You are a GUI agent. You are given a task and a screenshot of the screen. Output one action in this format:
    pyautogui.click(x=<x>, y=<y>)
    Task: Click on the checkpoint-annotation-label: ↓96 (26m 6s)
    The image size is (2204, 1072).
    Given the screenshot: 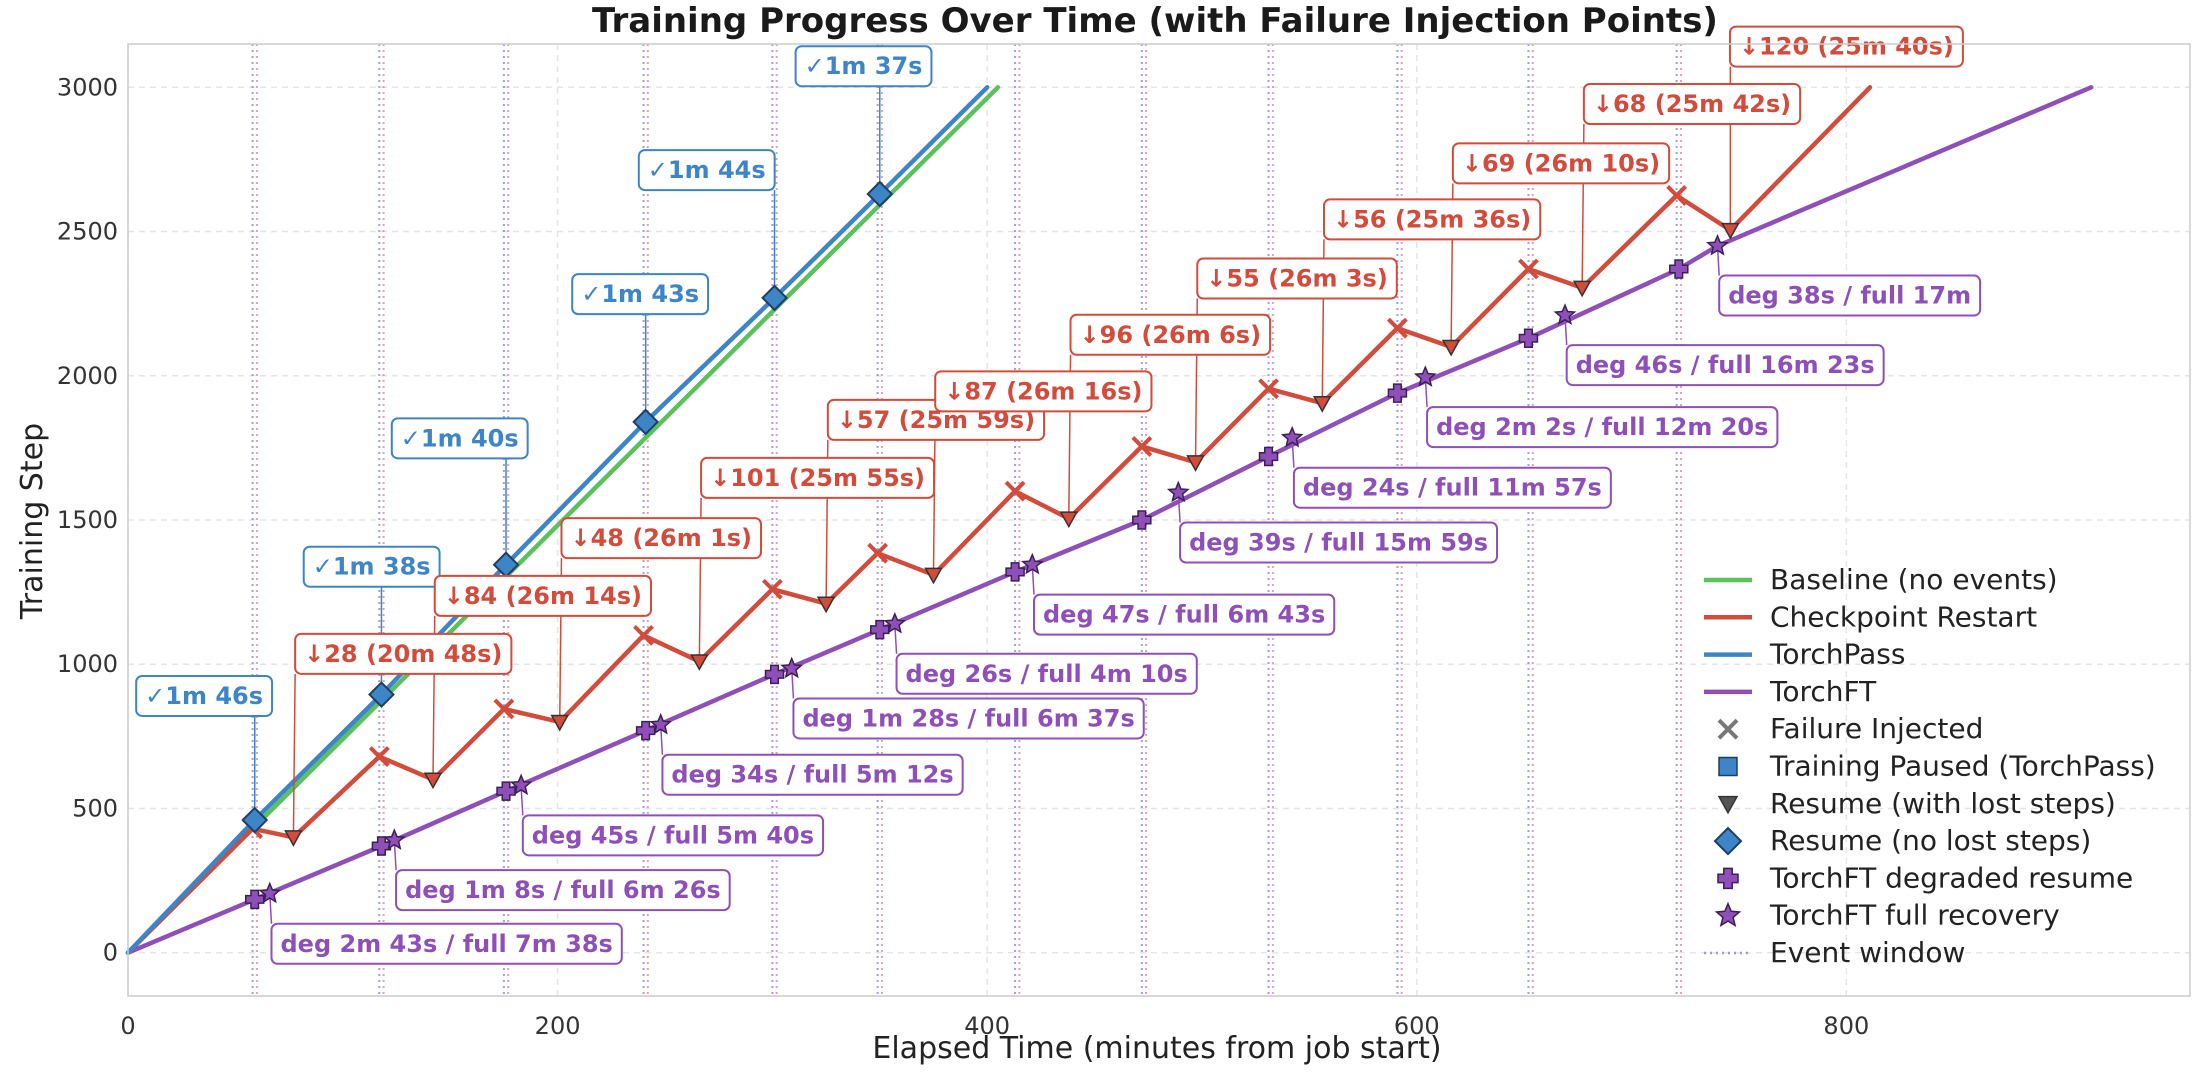 What is the action you would take?
    pyautogui.click(x=1171, y=335)
    